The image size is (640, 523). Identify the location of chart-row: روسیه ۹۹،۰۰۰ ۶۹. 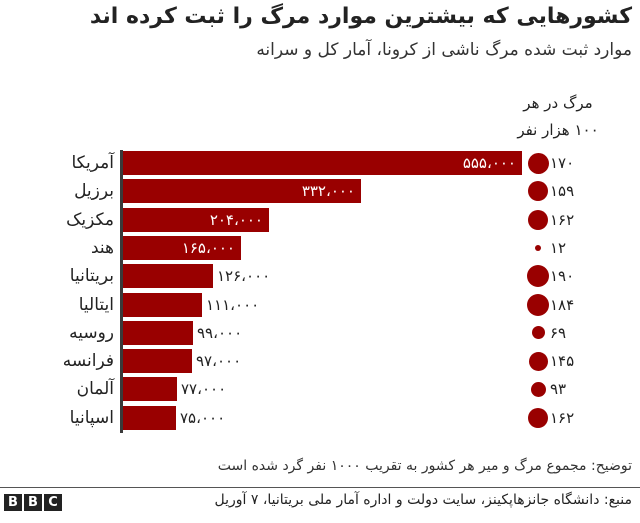
(320, 333).